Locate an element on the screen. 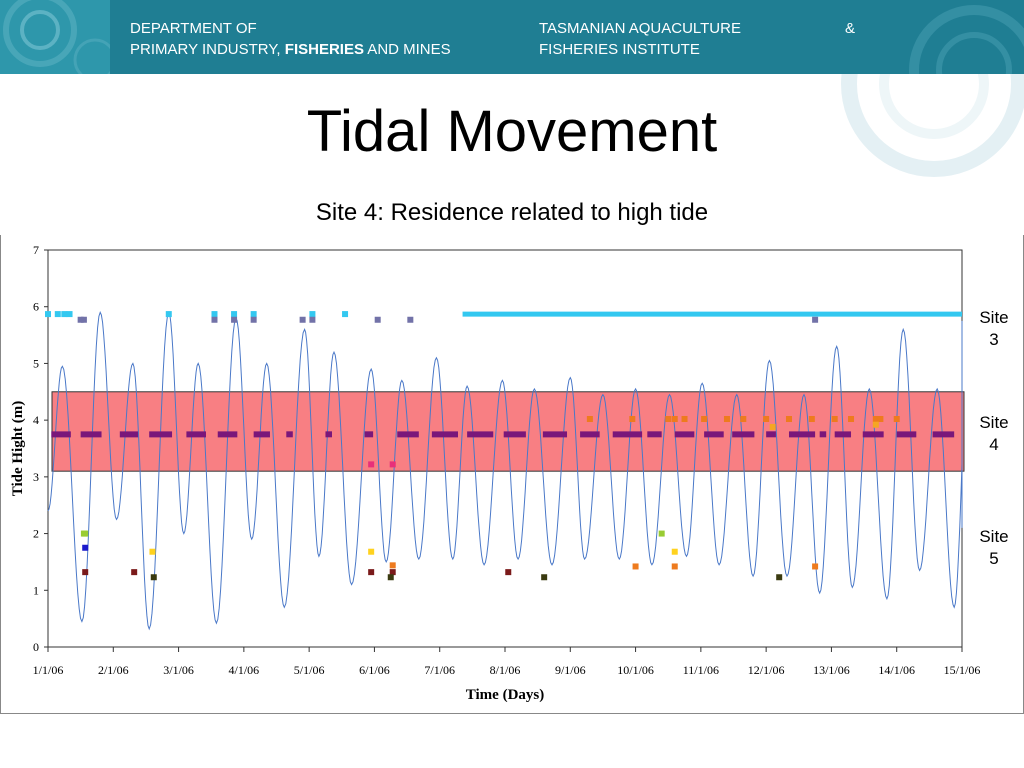 The height and width of the screenshot is (768, 1024). y-tick-label: 5 is located at coordinates (36, 363).